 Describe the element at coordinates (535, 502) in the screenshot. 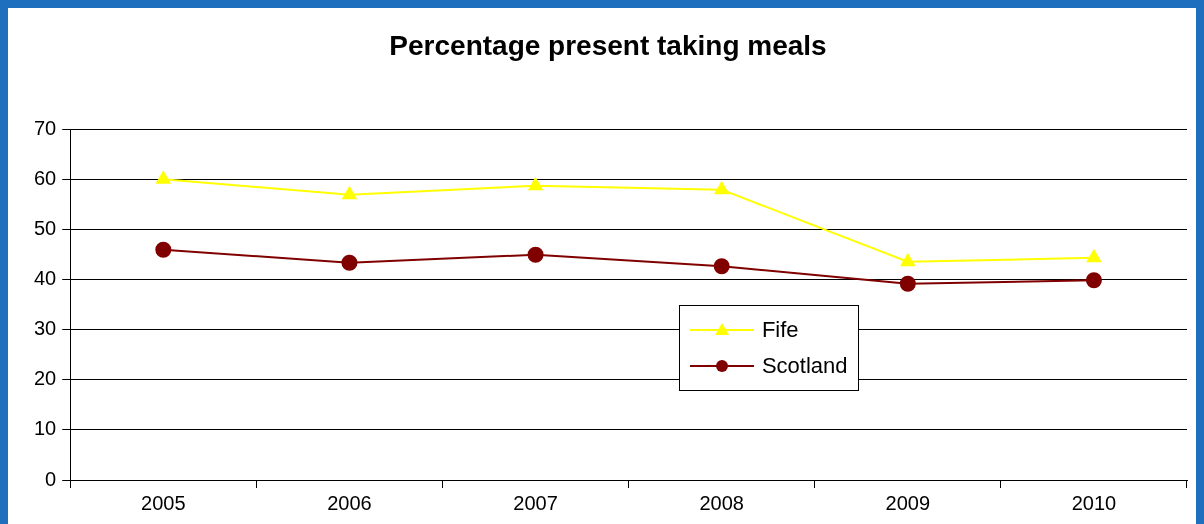

I see `x-tick-label: 2007` at that location.